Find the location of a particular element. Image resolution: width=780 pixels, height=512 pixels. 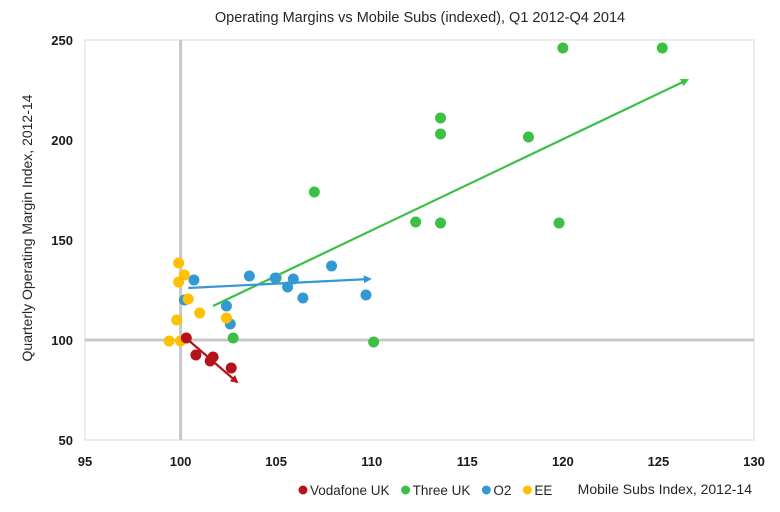

x-tick-label: 120 is located at coordinates (563, 461).